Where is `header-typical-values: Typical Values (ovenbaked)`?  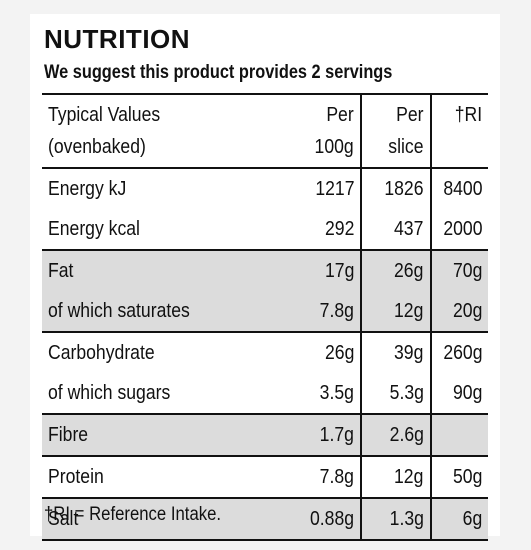 header-typical-values: Typical Values (ovenbaked) is located at coordinates (146, 131).